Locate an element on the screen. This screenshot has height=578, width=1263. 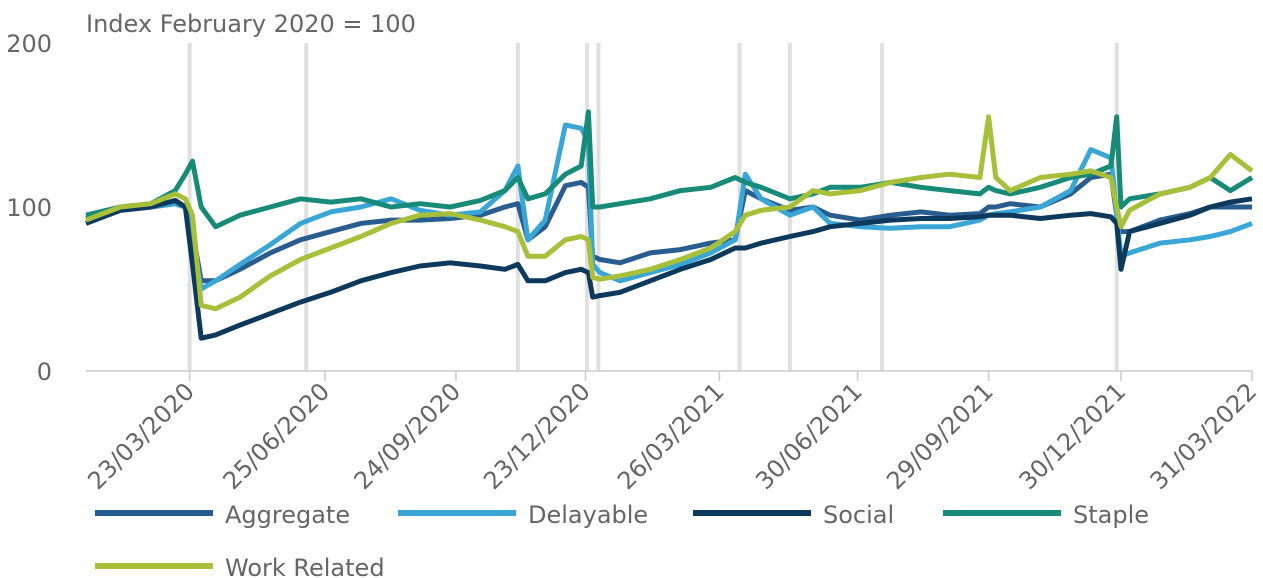
x-tick-label: 26/03/2021 is located at coordinates (671, 436).